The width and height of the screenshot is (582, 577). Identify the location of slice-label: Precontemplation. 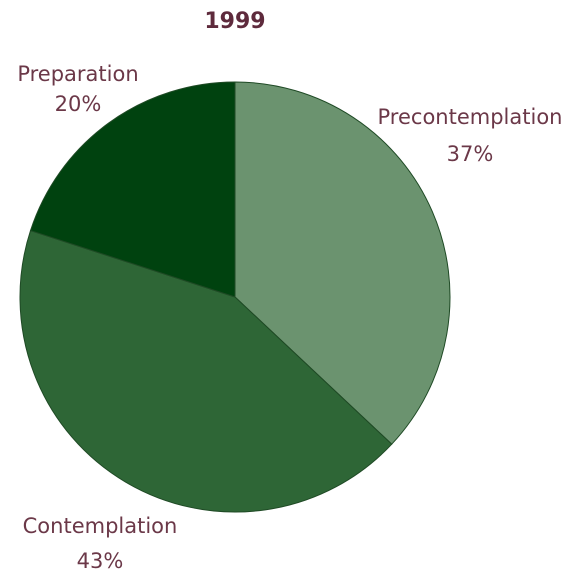
(470, 117).